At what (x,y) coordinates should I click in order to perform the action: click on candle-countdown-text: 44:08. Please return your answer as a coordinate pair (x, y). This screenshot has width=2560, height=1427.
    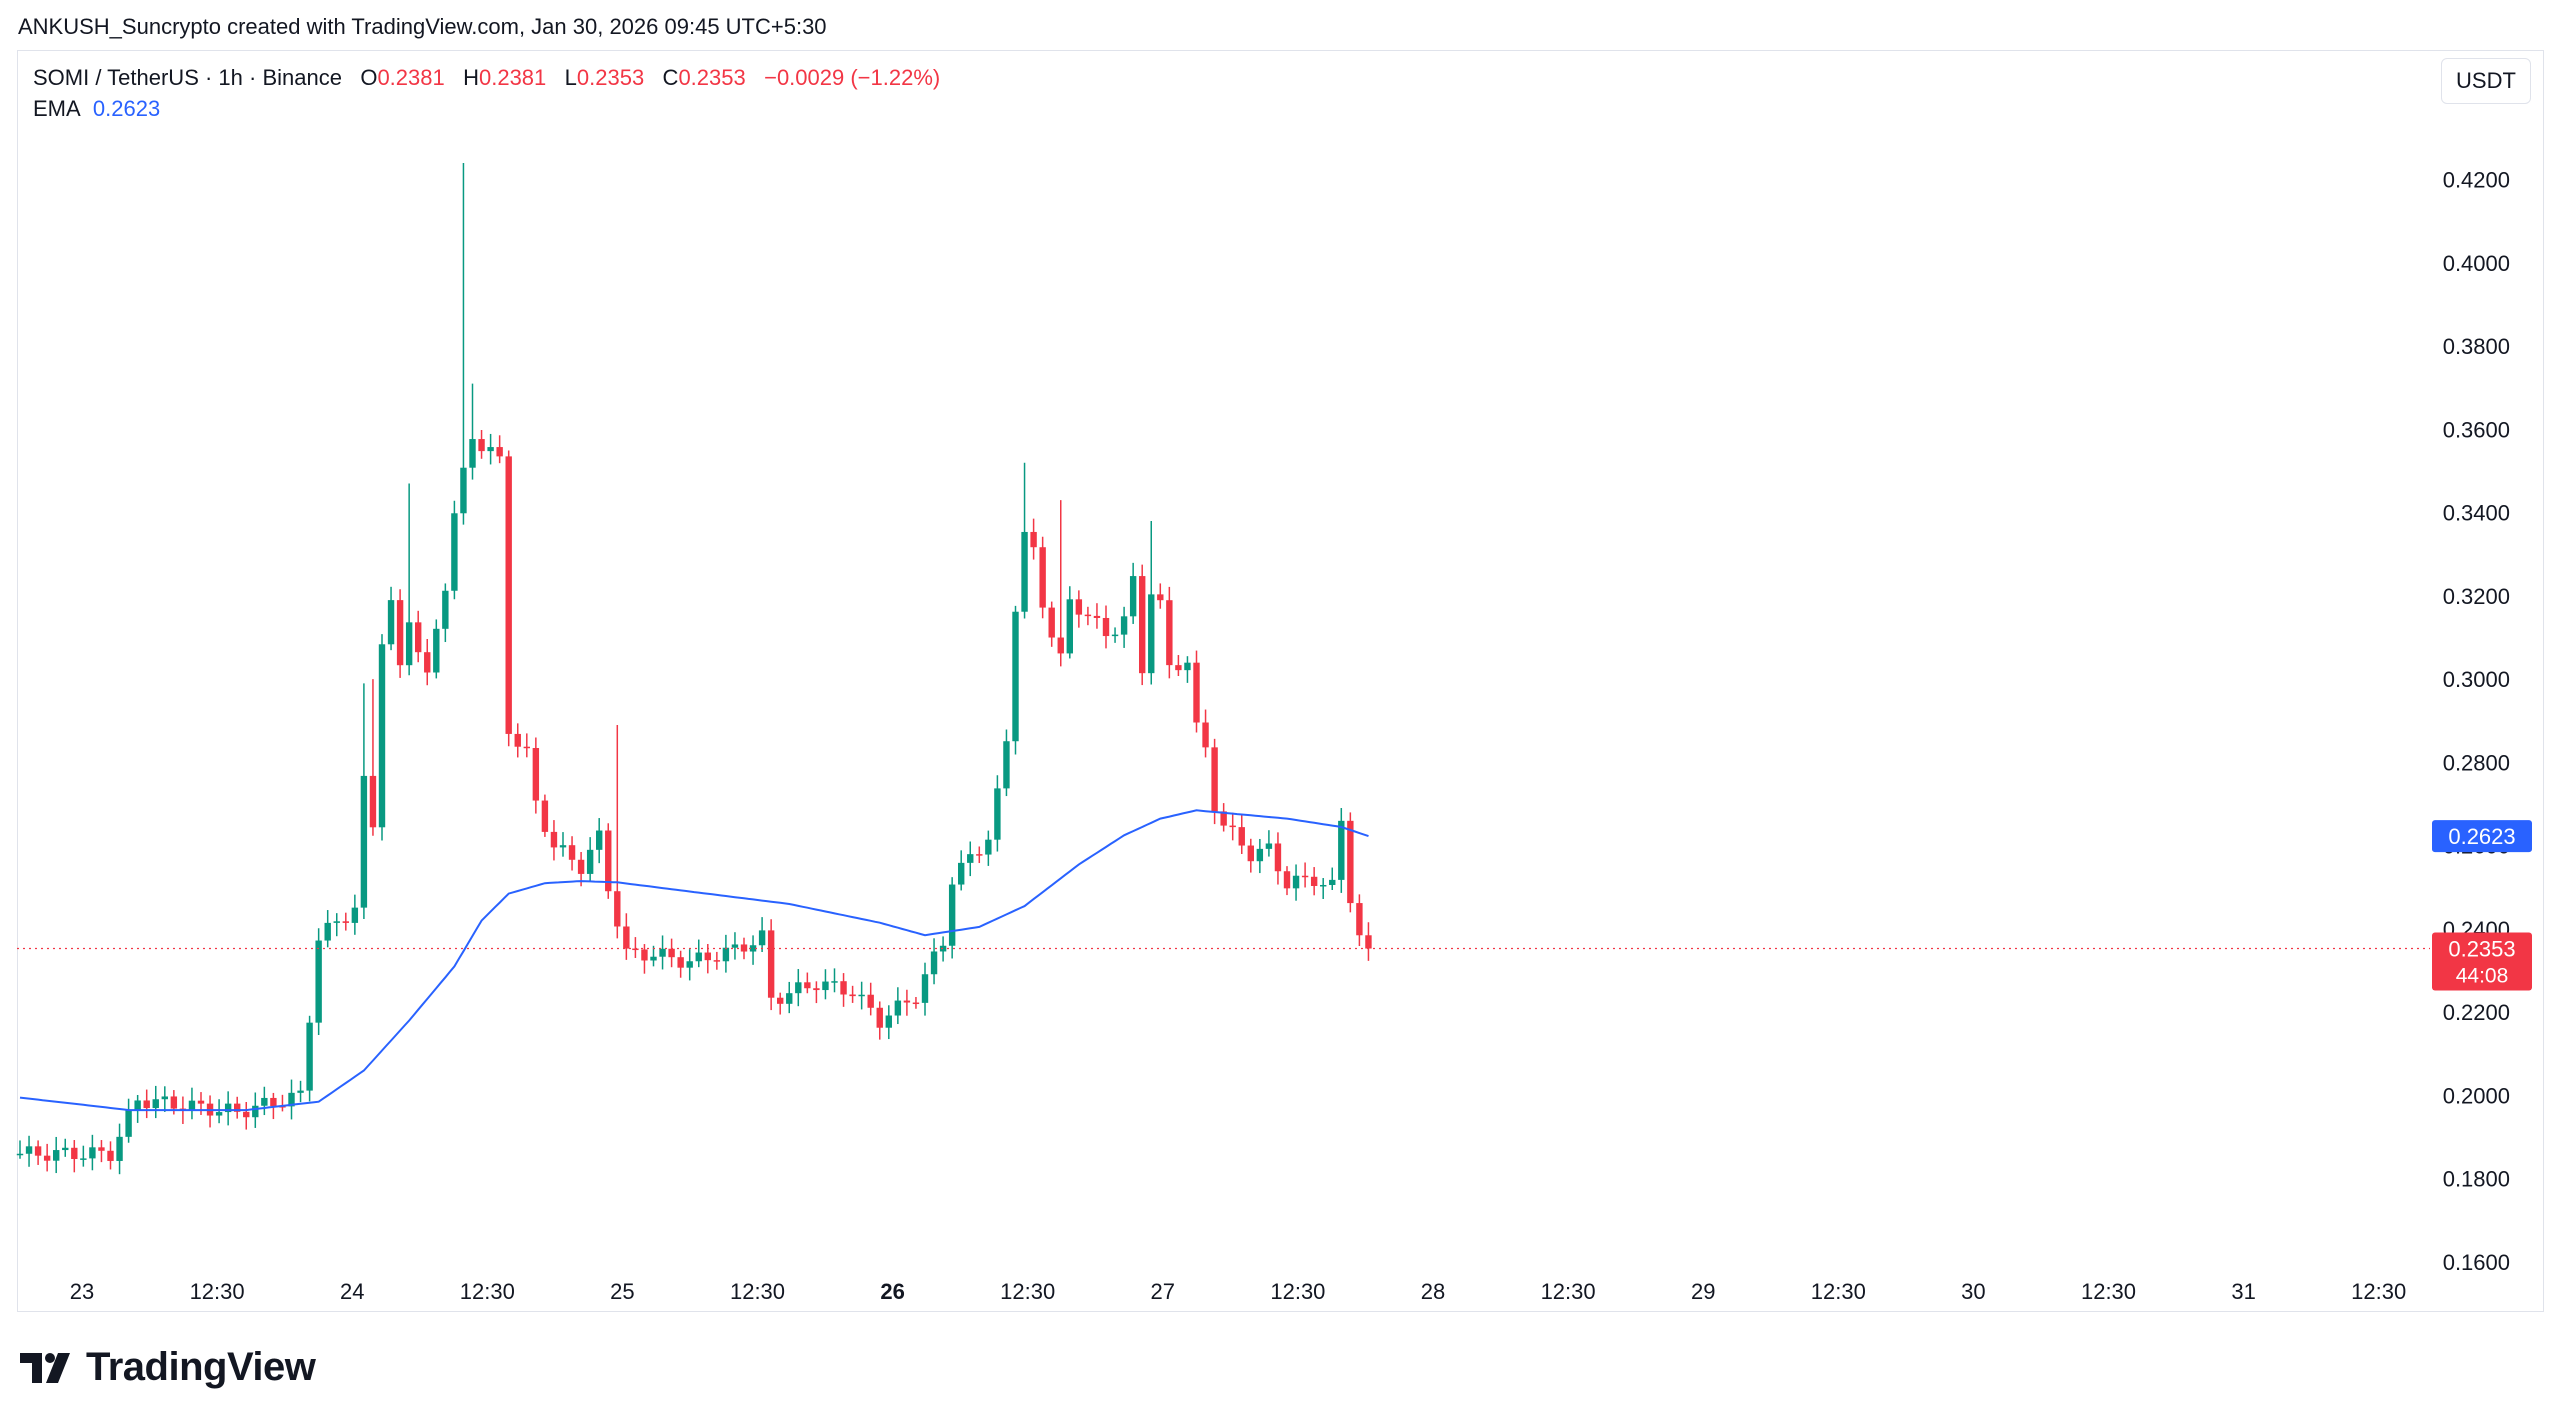
    Looking at the image, I should click on (2482, 976).